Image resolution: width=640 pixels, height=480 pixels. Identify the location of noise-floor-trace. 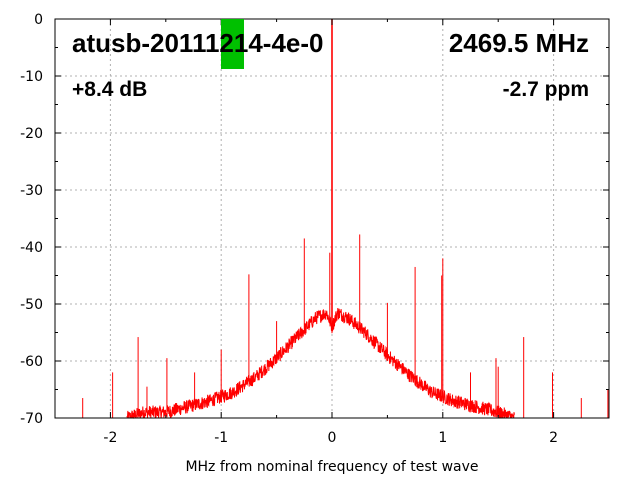
(320, 363).